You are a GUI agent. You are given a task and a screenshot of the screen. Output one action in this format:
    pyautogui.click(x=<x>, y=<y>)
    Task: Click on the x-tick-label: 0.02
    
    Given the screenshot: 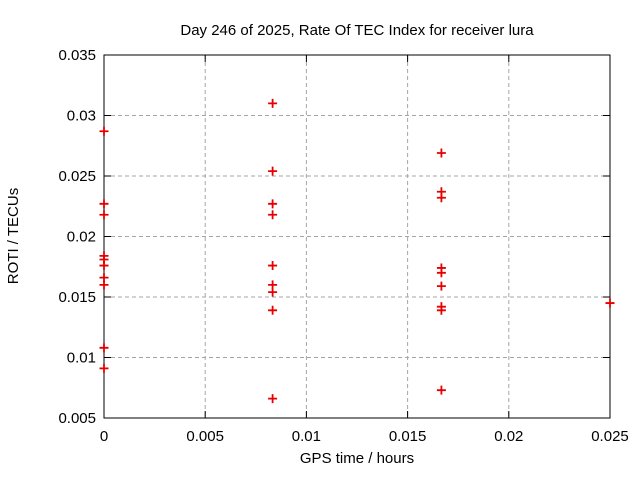 What is the action you would take?
    pyautogui.click(x=508, y=436)
    